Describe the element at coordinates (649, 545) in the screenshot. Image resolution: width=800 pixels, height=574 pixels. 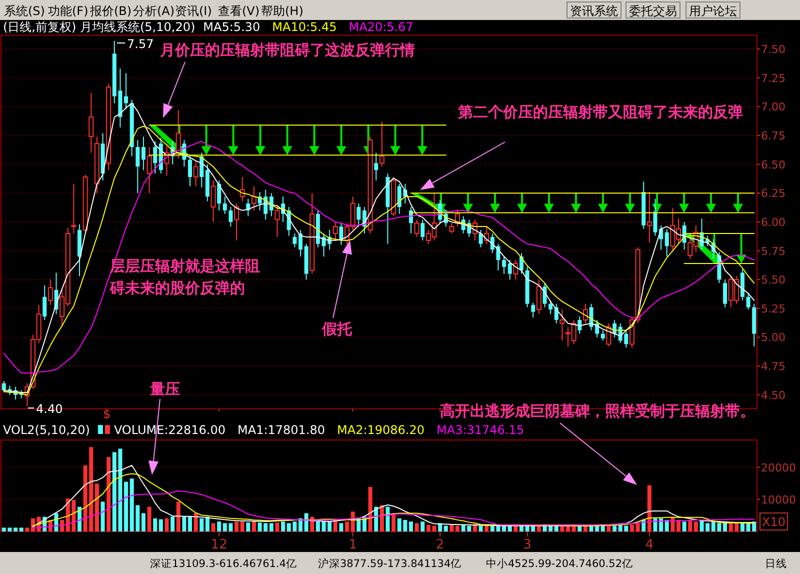
I see `x-tick-label: 4` at that location.